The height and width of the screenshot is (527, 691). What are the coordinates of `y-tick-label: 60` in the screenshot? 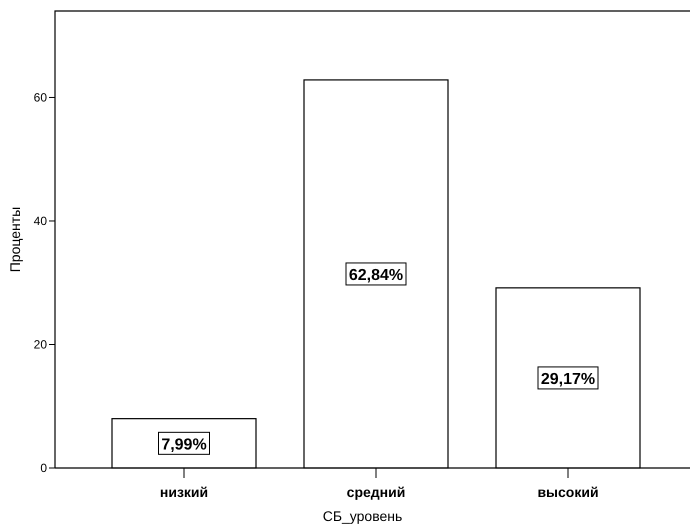 It's located at (41, 97).